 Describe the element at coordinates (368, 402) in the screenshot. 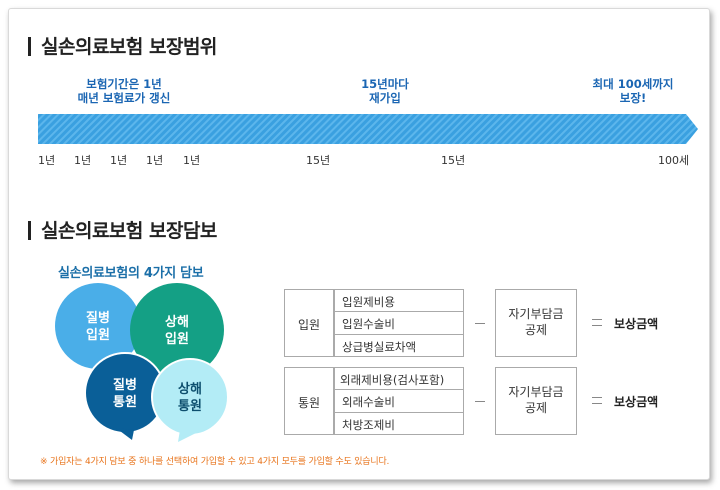

I see `outpatient-item: 외래수술비` at that location.